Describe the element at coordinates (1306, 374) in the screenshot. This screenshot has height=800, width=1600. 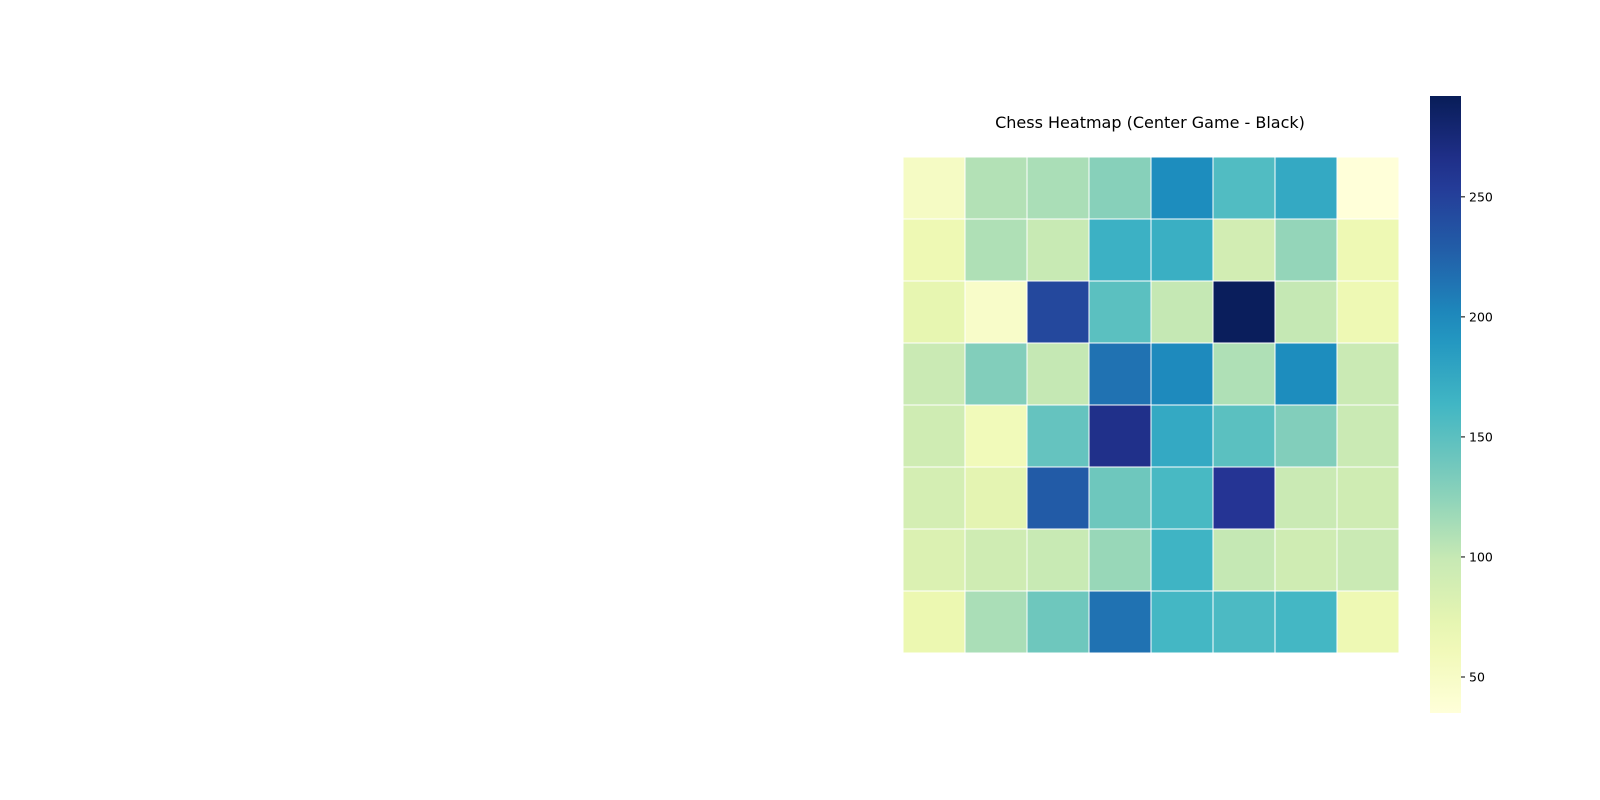
I see `heatmap-cell-r3-c6` at that location.